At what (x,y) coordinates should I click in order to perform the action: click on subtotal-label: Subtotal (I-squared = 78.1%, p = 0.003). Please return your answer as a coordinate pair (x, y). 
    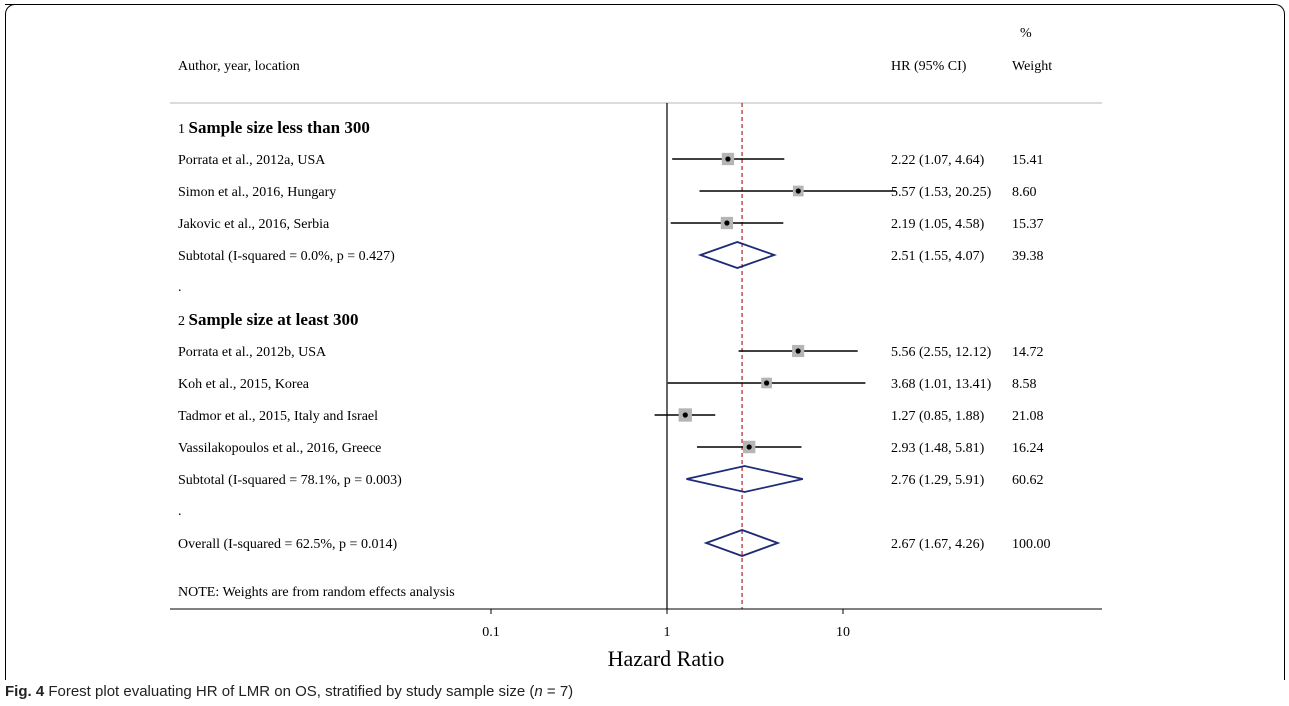
    Looking at the image, I should click on (290, 480).